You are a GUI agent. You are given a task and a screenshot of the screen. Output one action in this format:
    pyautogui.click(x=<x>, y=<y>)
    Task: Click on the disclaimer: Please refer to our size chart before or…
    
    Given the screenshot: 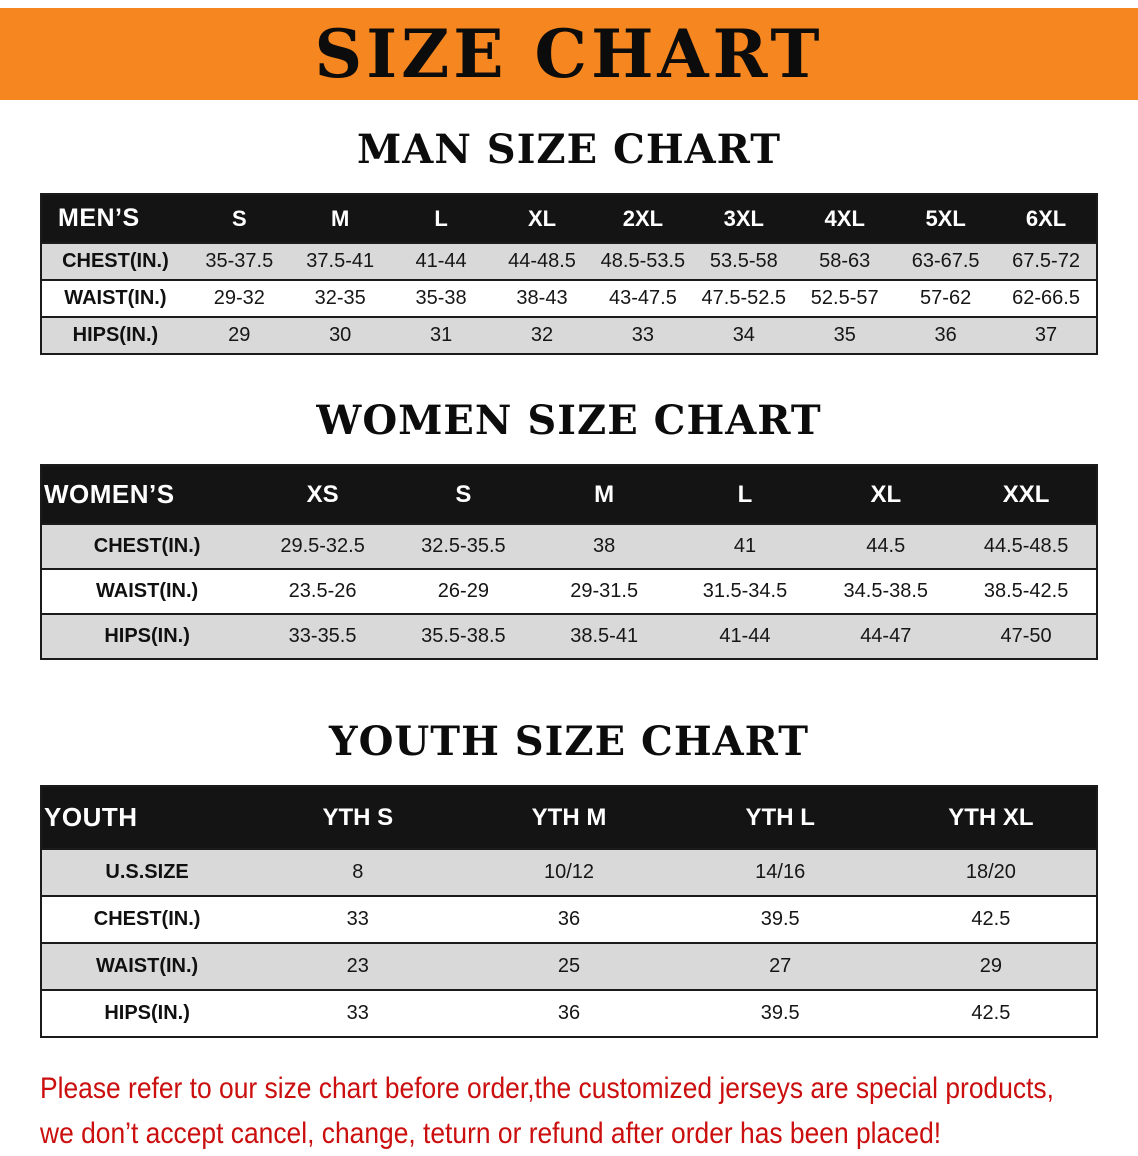 What is the action you would take?
    pyautogui.click(x=589, y=1111)
    